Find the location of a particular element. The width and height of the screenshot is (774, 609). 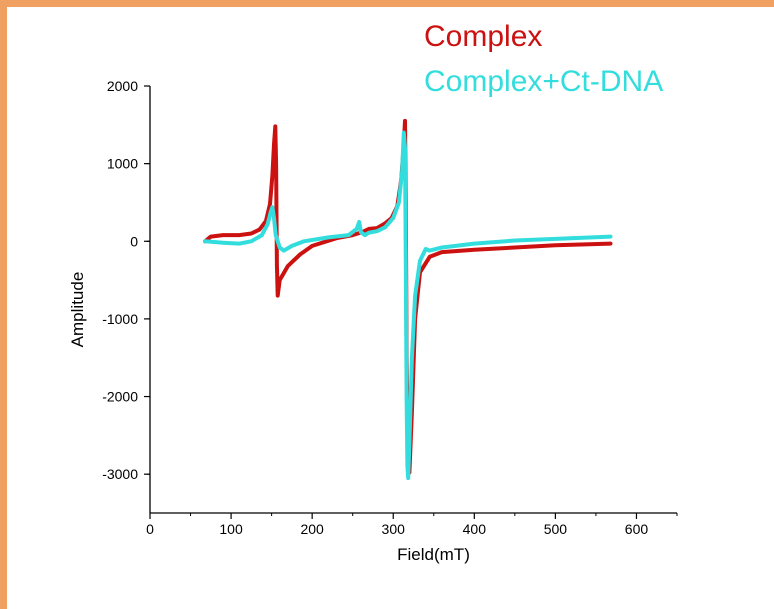

y-tick-label: -1000 is located at coordinates (120, 319).